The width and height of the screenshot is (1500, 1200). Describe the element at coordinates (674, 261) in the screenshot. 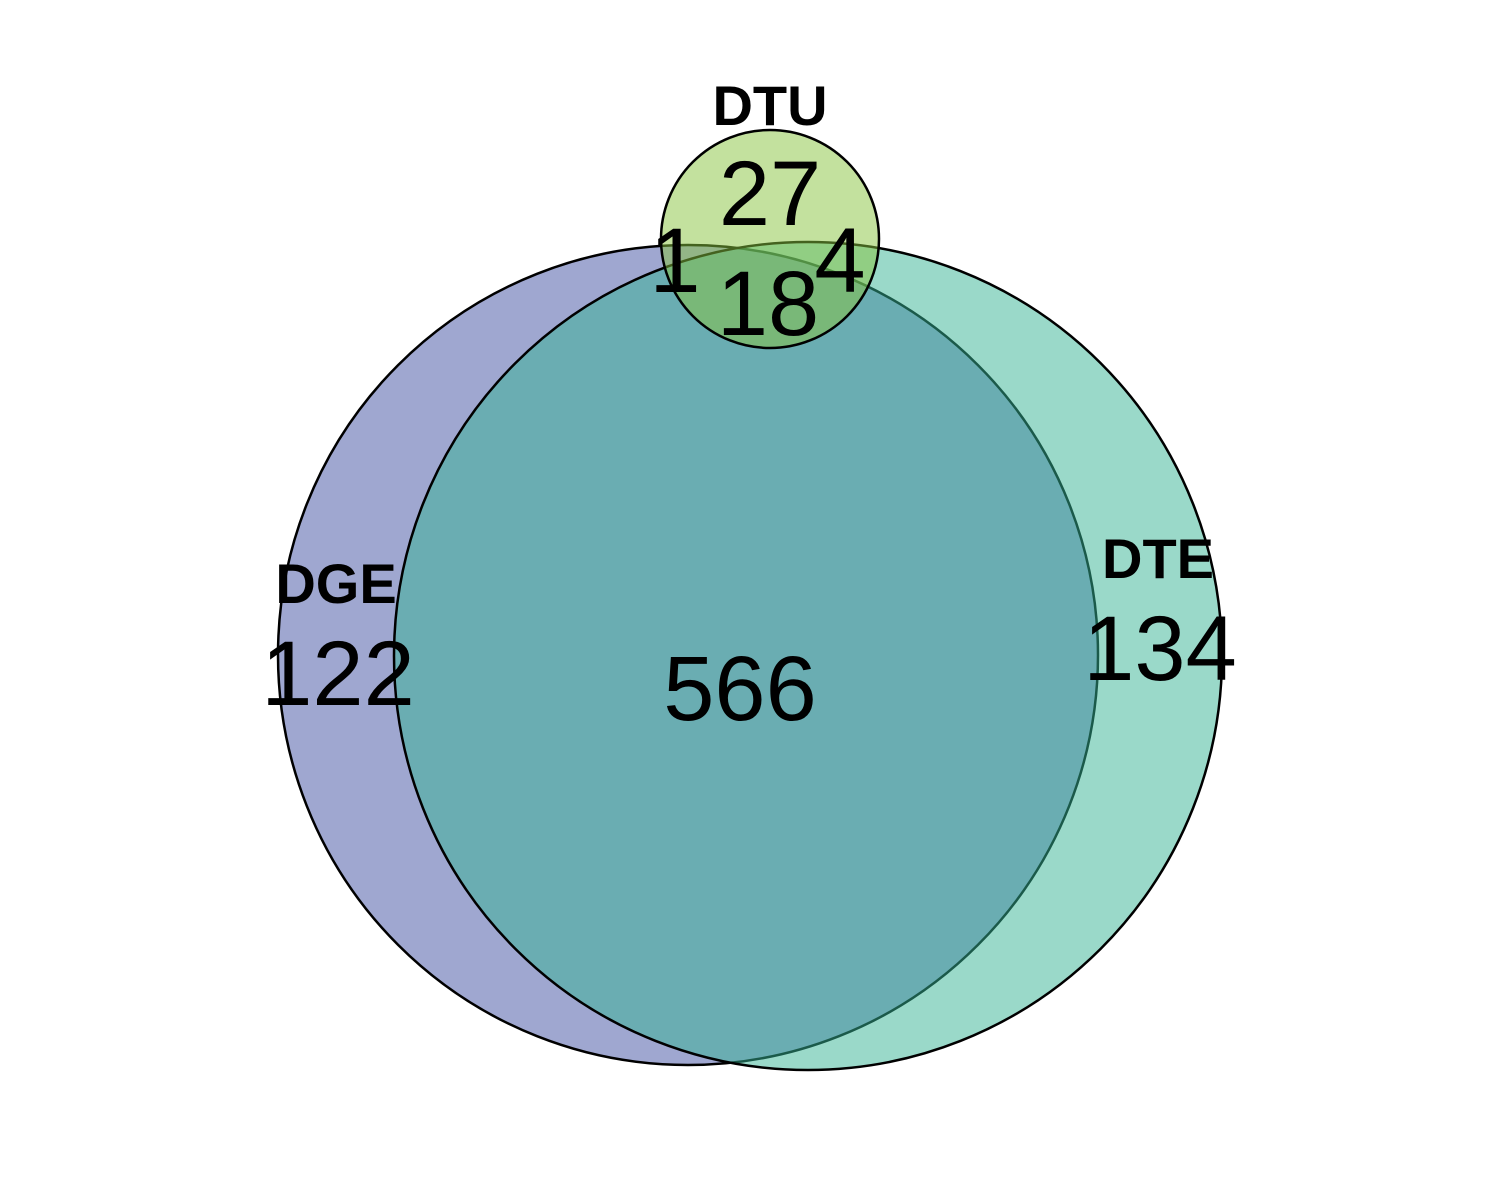

I see `count-dge-dtu: 1` at that location.